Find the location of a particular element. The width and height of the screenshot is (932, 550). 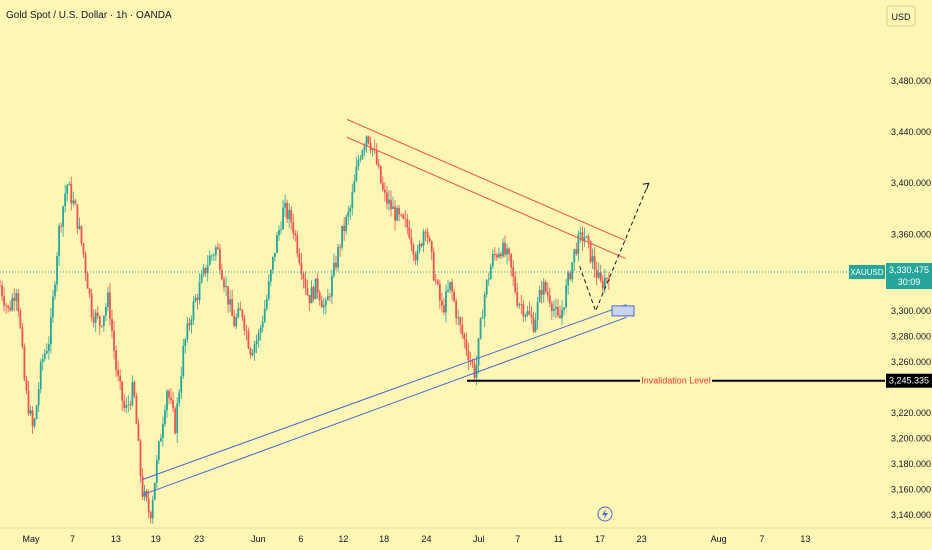

price-tick-label: 3,160.000 is located at coordinates (911, 490).